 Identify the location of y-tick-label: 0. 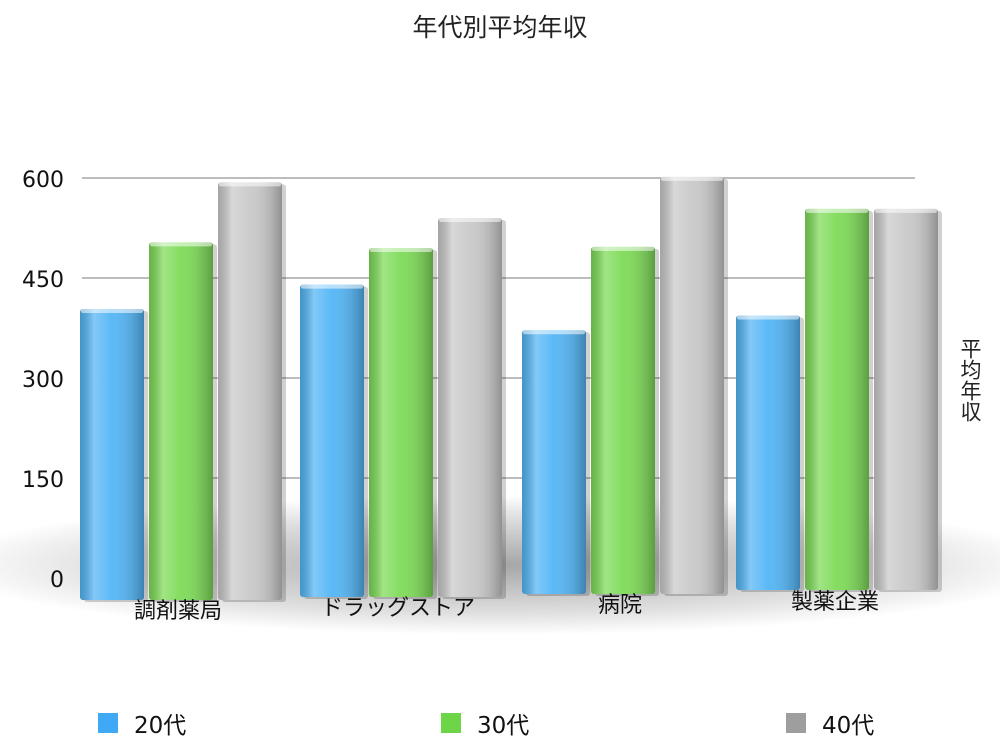
(57, 580).